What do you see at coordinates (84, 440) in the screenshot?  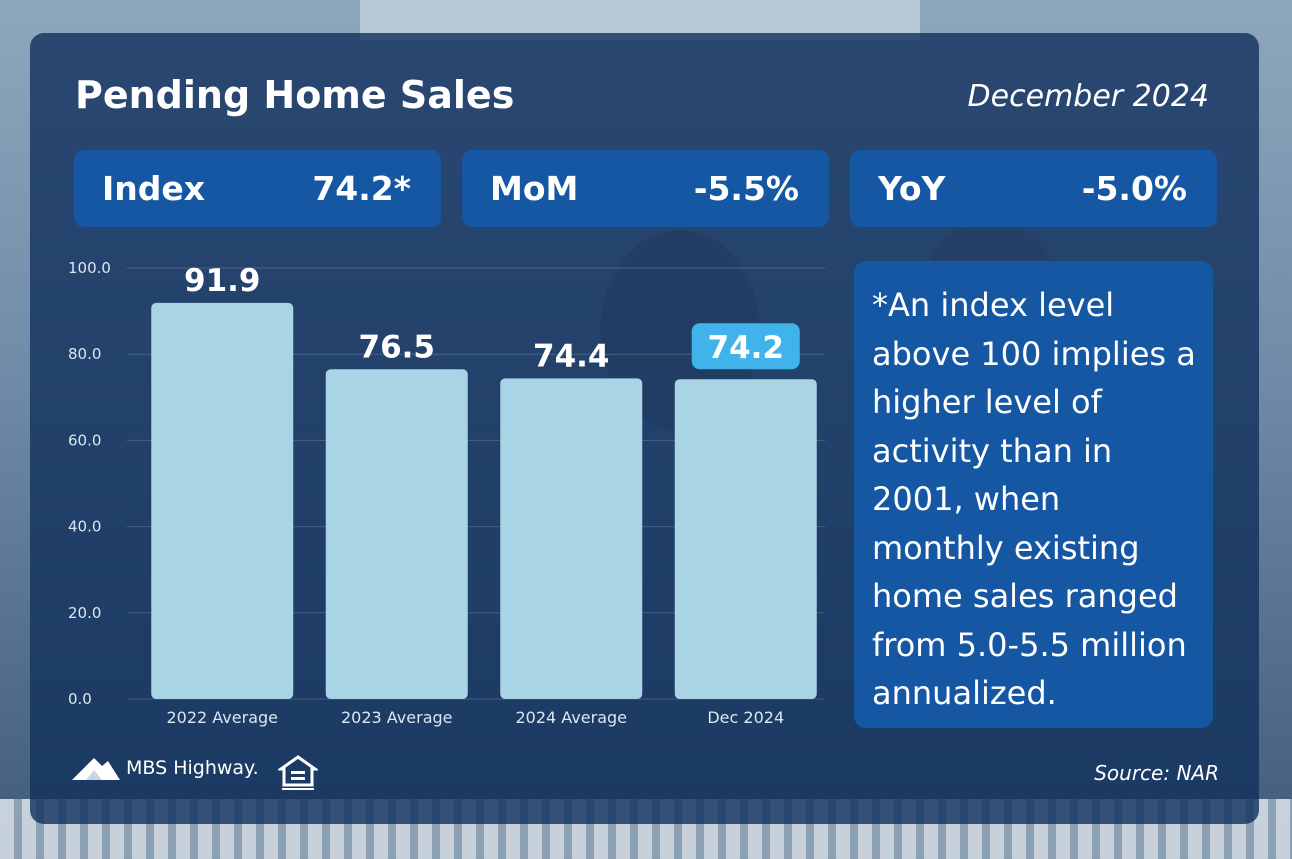 I see `y-tick-label: 60.0` at bounding box center [84, 440].